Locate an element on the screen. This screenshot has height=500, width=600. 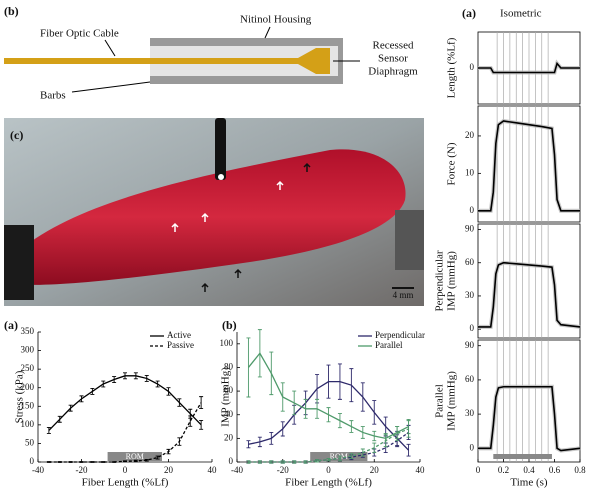
x-tick-label: 0 is located at coordinates (328, 470).